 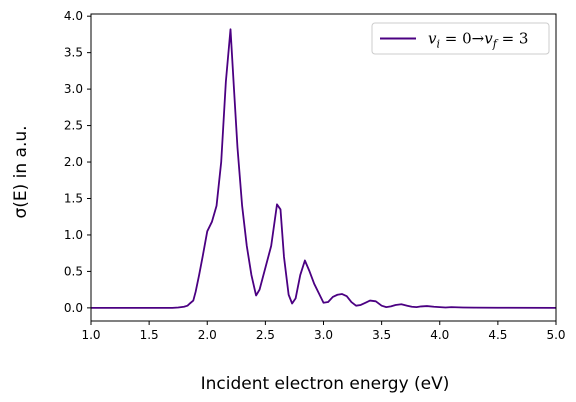 What do you see at coordinates (73, 162) in the screenshot?
I see `y-tick-label: 2.0` at bounding box center [73, 162].